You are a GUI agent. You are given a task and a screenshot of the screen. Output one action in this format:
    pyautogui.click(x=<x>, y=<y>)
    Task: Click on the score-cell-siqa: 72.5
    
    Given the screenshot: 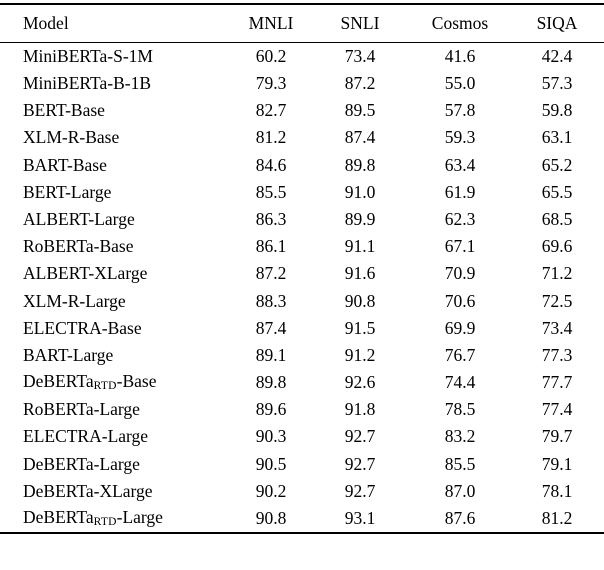 What is the action you would take?
    pyautogui.click(x=557, y=300)
    